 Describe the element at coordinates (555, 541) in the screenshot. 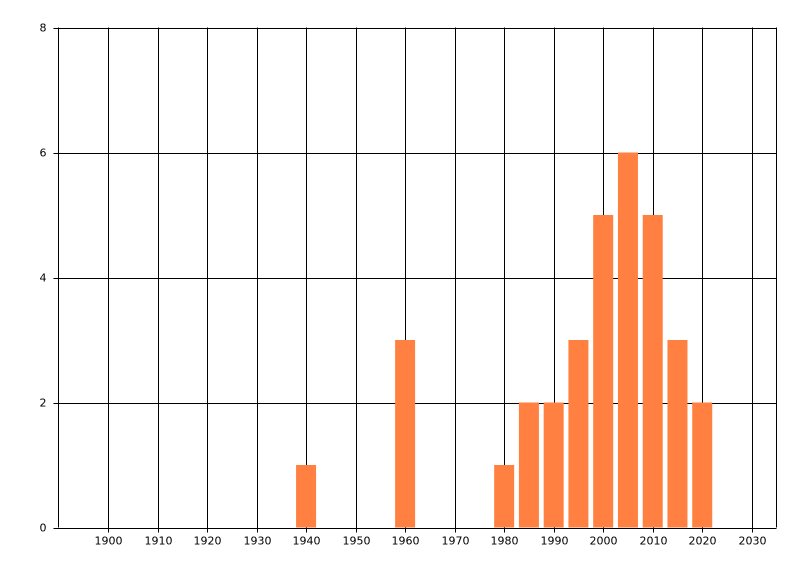

I see `x-tick-label: 1990` at that location.